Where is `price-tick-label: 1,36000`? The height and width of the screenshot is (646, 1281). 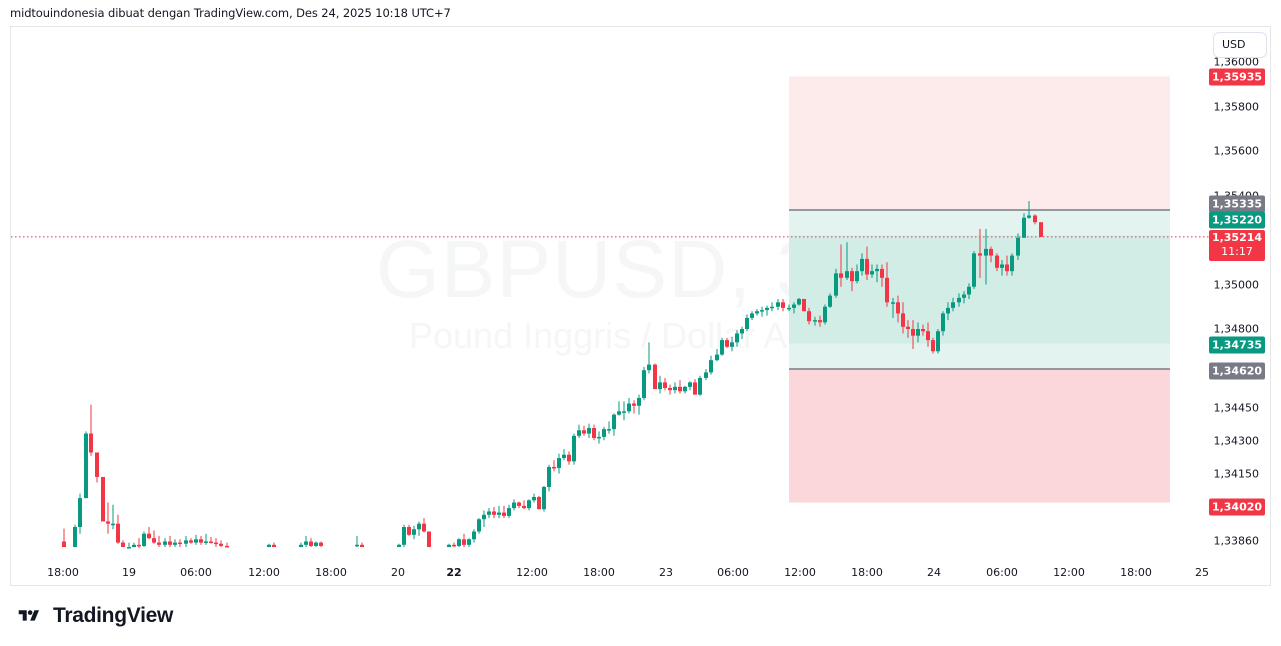
price-tick-label: 1,36000 is located at coordinates (1236, 62).